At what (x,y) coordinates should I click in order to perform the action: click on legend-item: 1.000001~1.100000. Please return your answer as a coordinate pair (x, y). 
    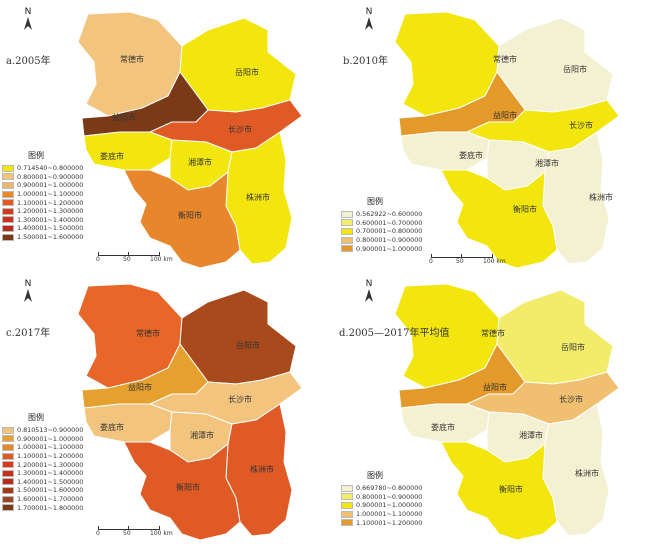
    Looking at the image, I should click on (42, 447).